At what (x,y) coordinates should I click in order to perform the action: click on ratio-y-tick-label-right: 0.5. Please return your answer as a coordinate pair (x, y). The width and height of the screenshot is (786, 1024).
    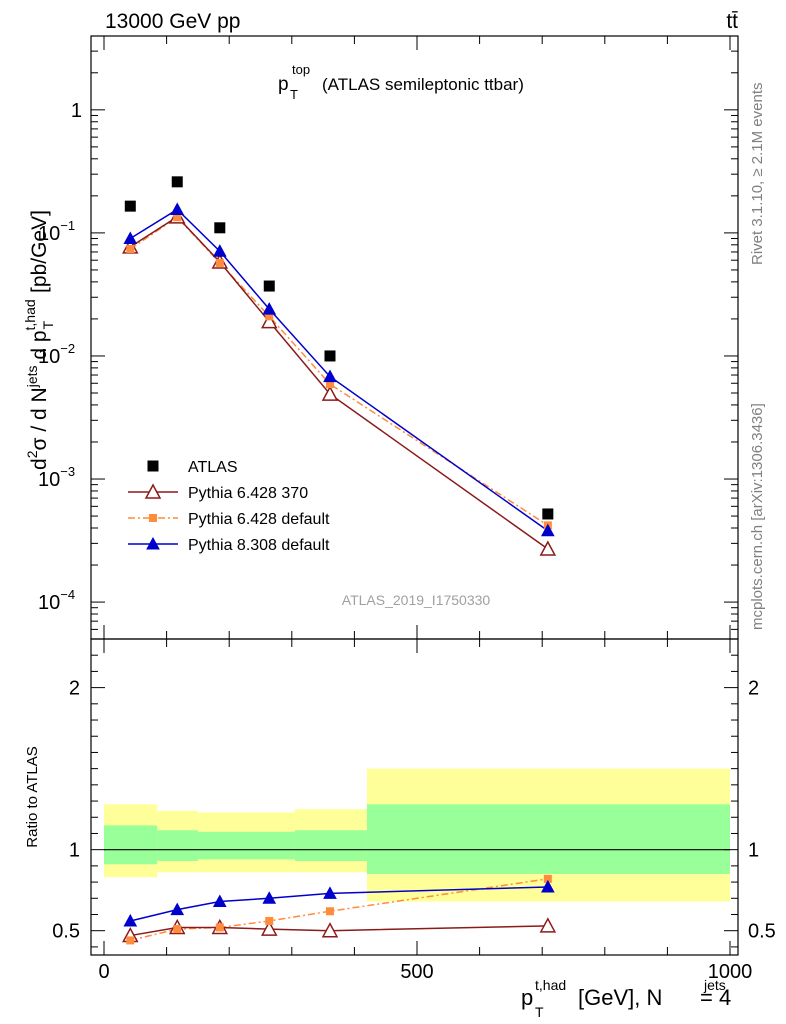
    Looking at the image, I should click on (762, 932).